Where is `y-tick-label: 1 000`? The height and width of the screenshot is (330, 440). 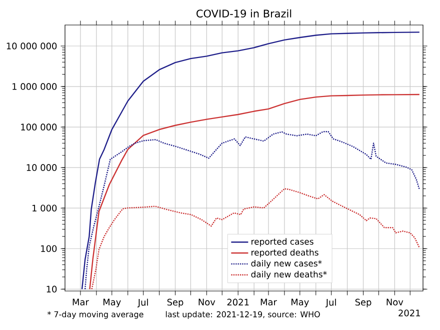
y-tick-label: 1 000 is located at coordinates (44, 208).